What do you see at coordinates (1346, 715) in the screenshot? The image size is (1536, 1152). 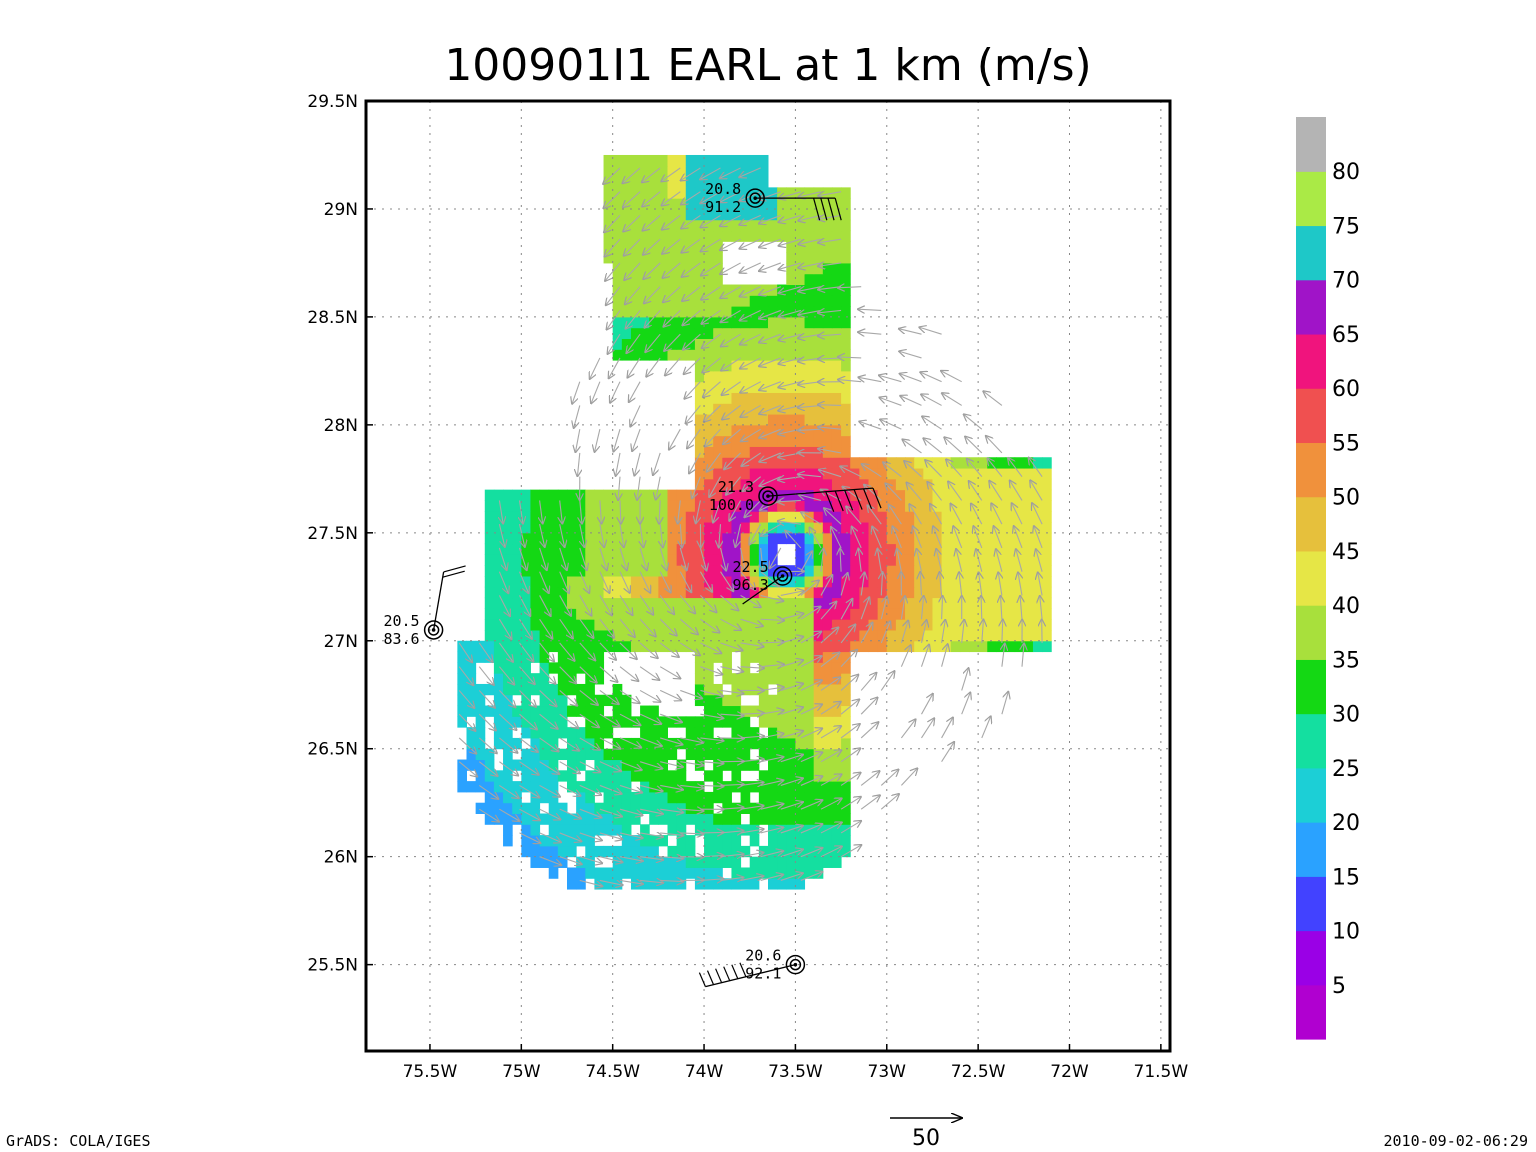 I see `colorbar-label: 30` at bounding box center [1346, 715].